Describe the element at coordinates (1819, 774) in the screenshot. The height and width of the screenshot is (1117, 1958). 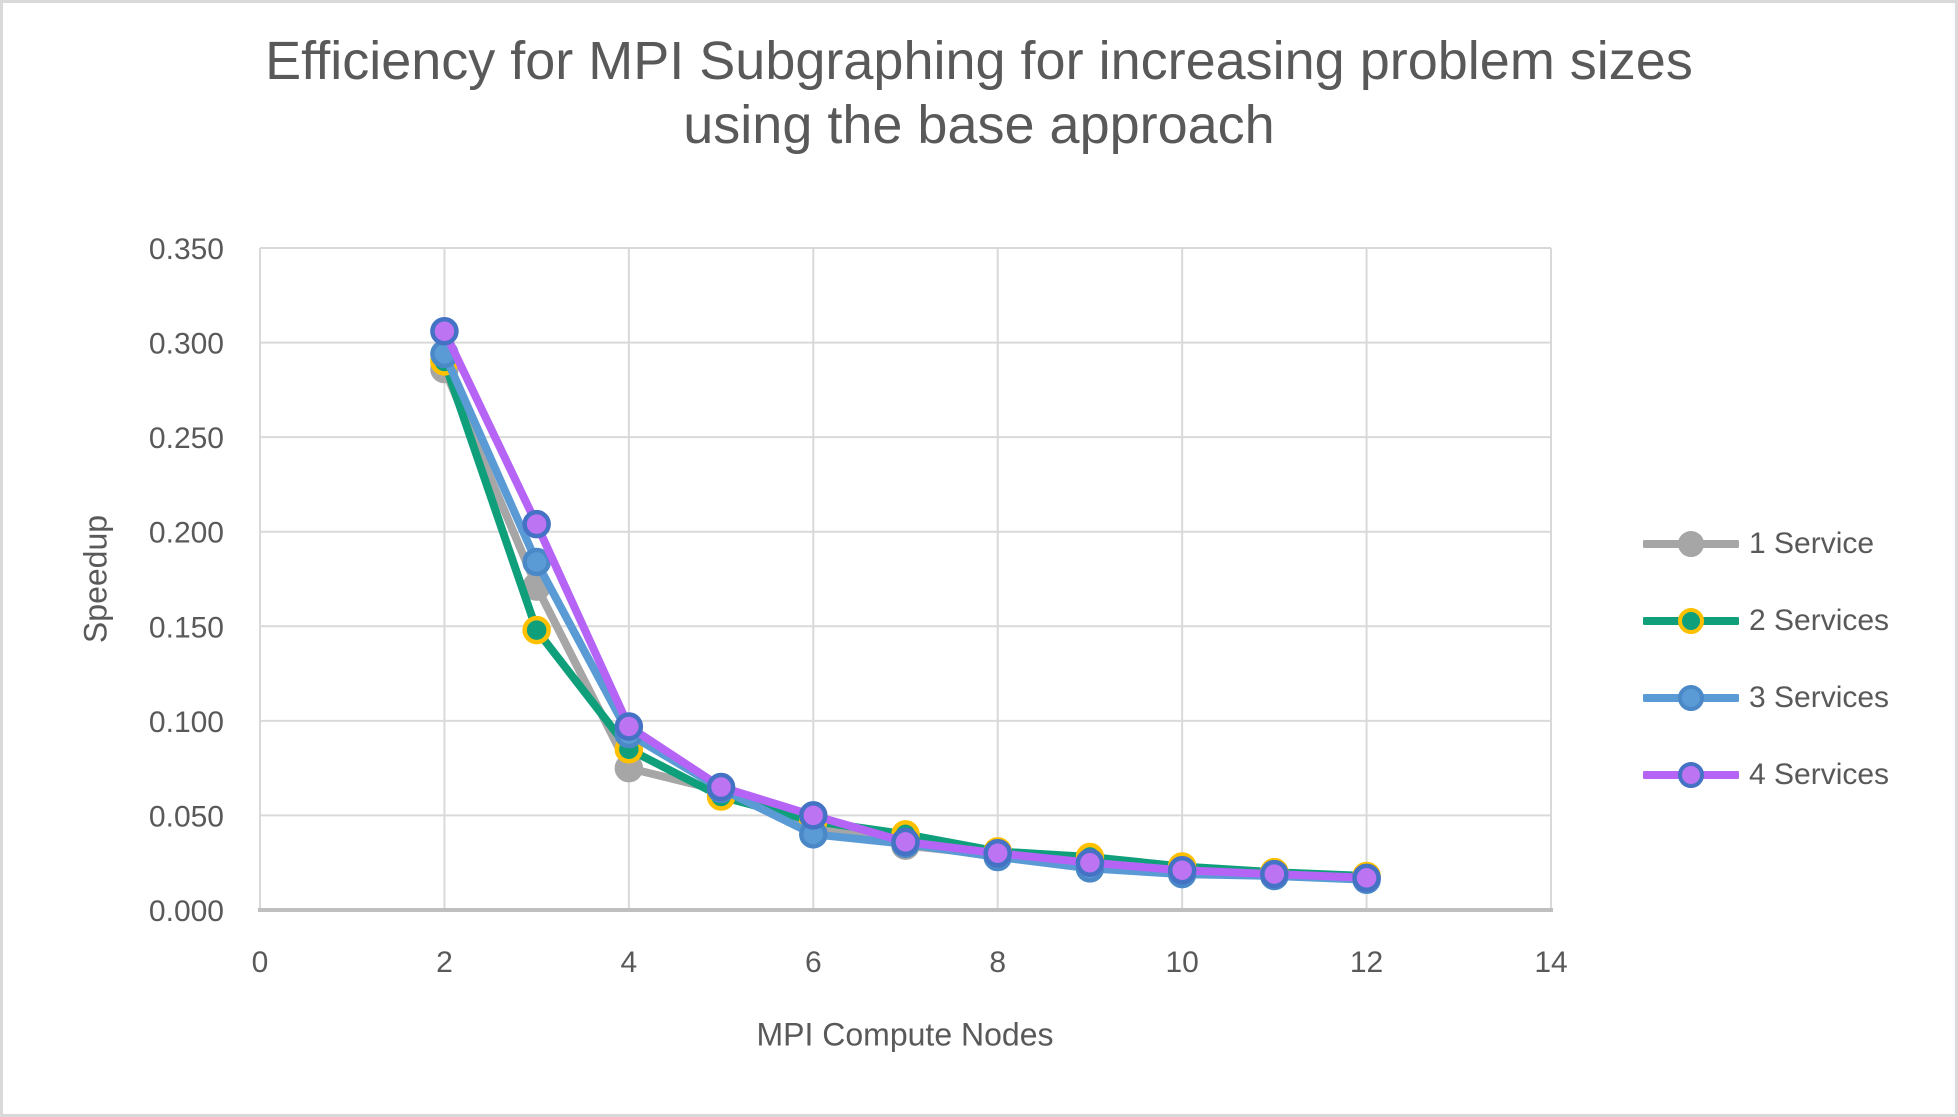
I see `legend-label: 4 Services` at that location.